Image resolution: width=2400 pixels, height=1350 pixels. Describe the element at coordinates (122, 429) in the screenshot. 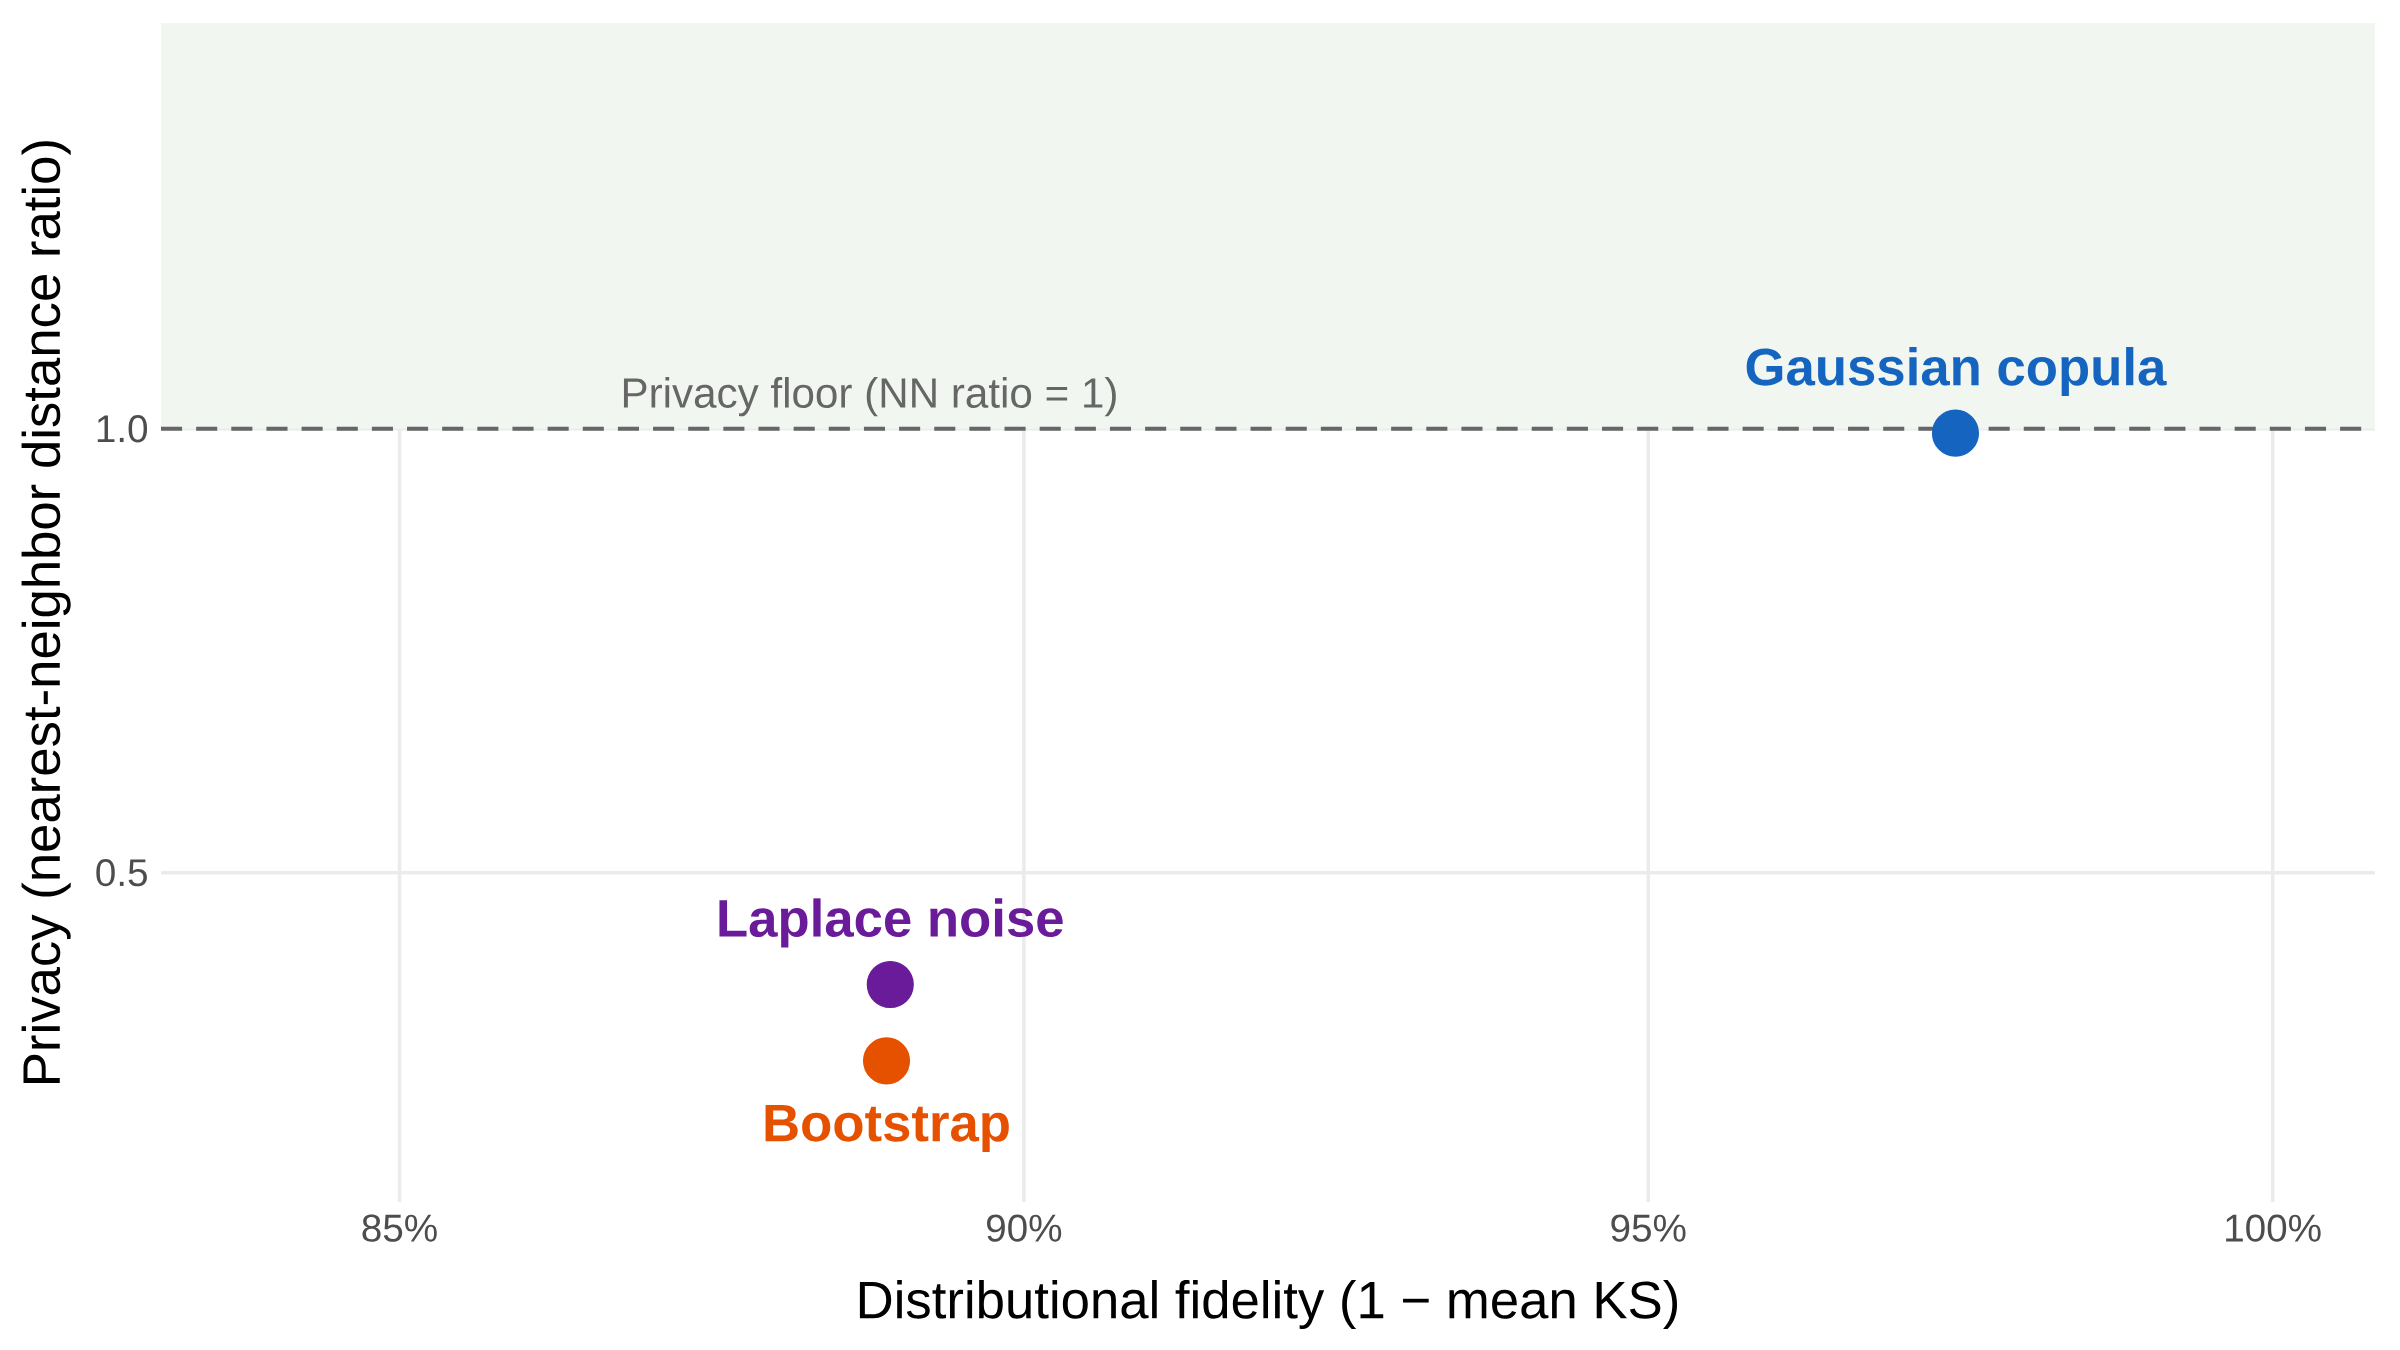

I see `y-tick-label: 1.0` at that location.